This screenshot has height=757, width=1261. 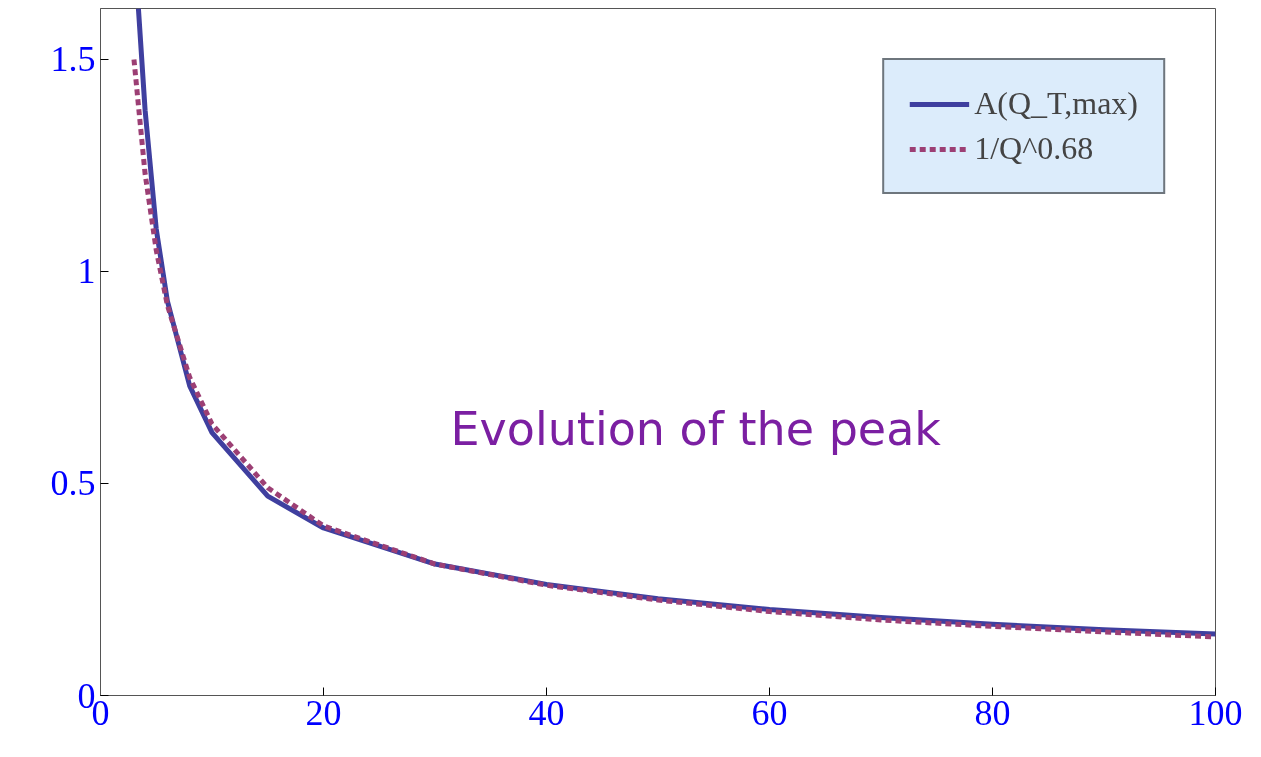 I want to click on annotation: Evolution of the peak, so click(x=696, y=428).